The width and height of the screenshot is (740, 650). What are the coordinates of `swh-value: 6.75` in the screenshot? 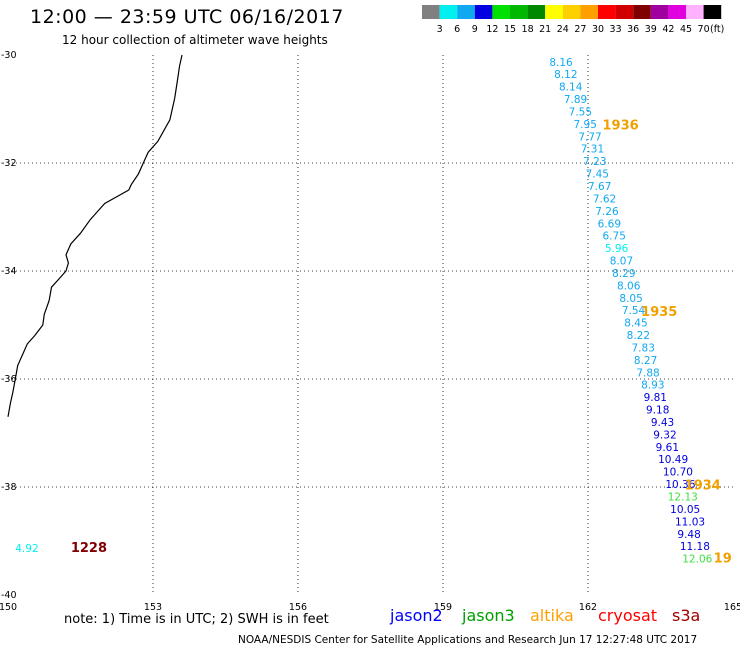 It's located at (614, 237).